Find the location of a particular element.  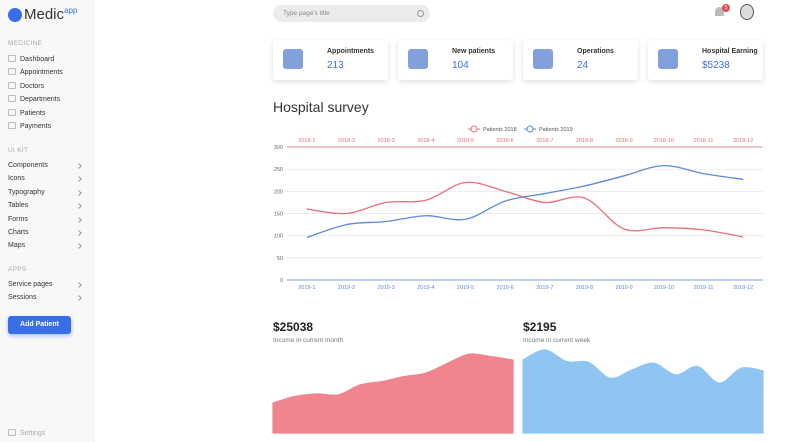

nav-label: Appointments is located at coordinates (41, 73).